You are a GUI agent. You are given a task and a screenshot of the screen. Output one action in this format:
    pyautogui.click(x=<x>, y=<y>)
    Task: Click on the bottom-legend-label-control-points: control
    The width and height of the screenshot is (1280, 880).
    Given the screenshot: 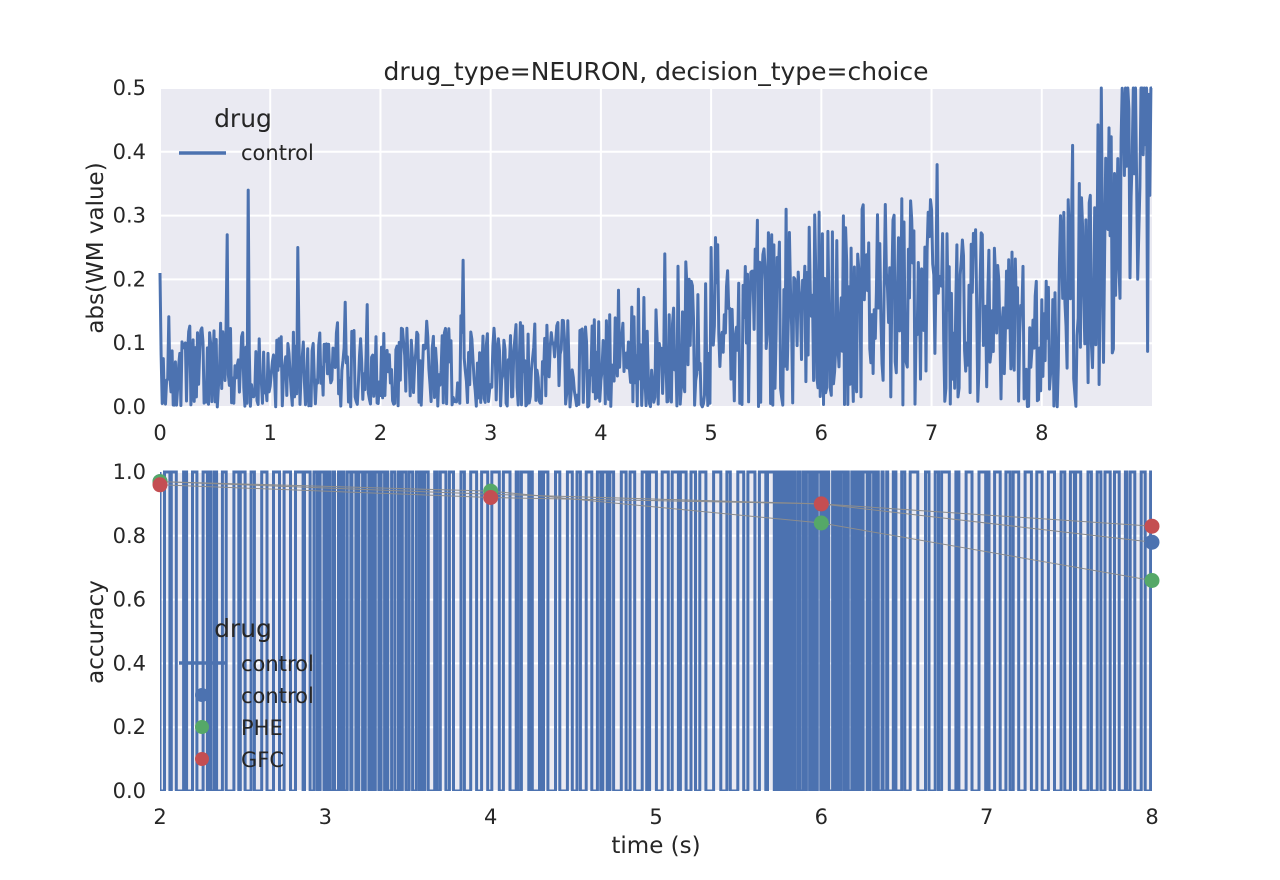 What is the action you would take?
    pyautogui.click(x=277, y=696)
    